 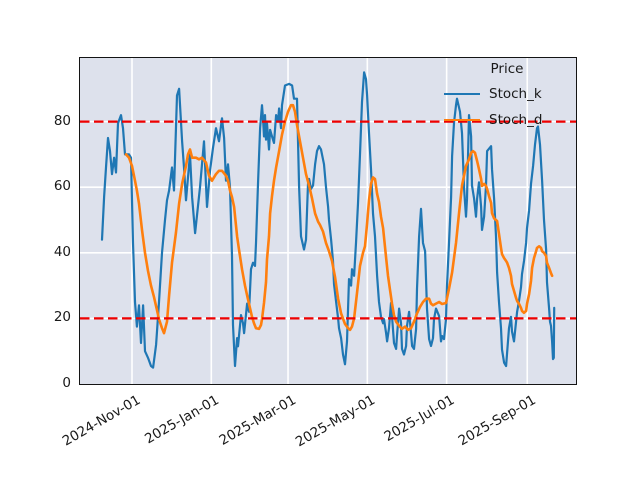 What do you see at coordinates (101, 421) in the screenshot?
I see `x-tick-label: 2024-Nov-01` at bounding box center [101, 421].